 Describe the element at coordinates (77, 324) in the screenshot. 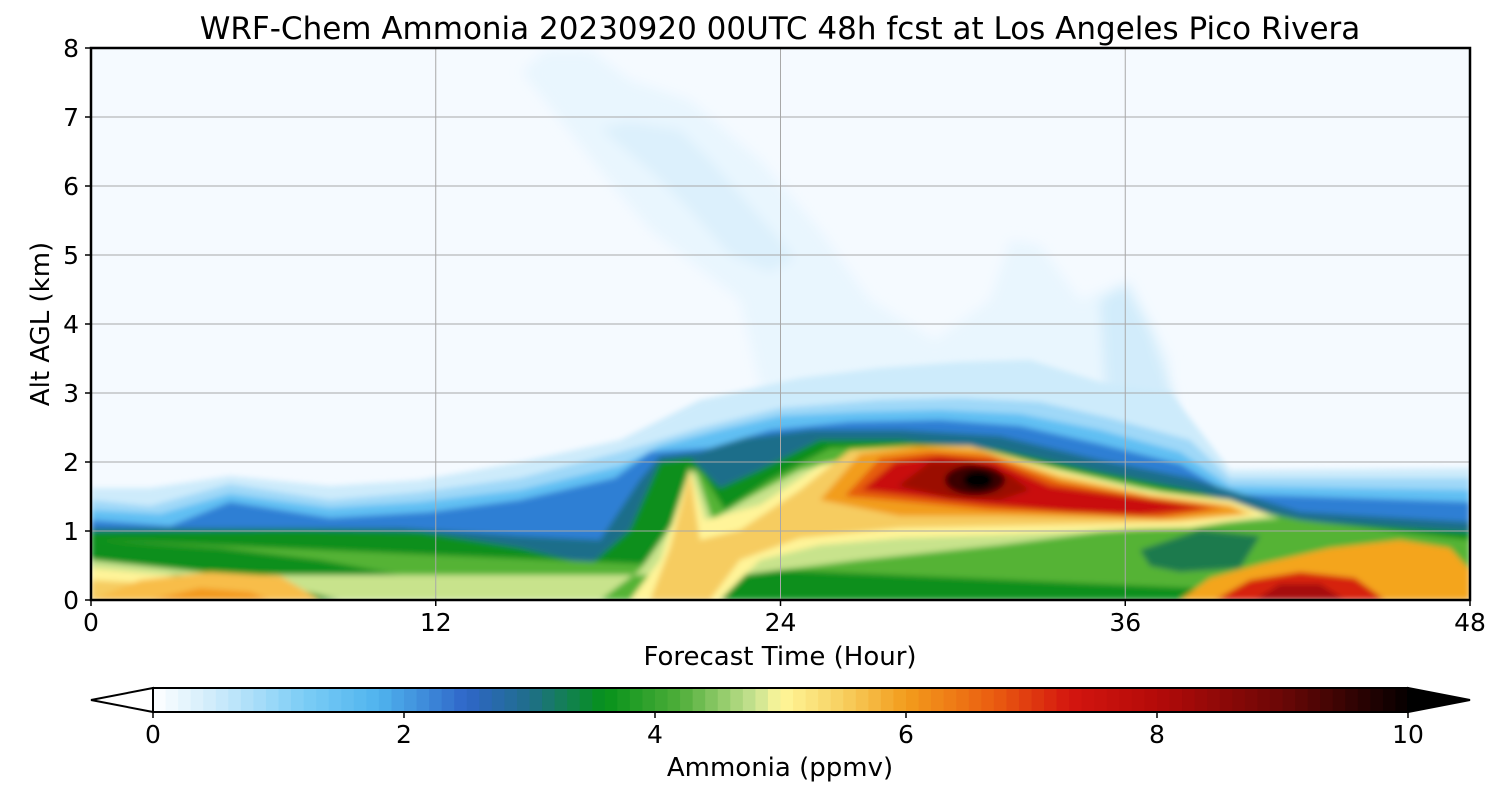

I see `y-axis-ticks: 0 1 2 3 4 5 6 7 8` at that location.